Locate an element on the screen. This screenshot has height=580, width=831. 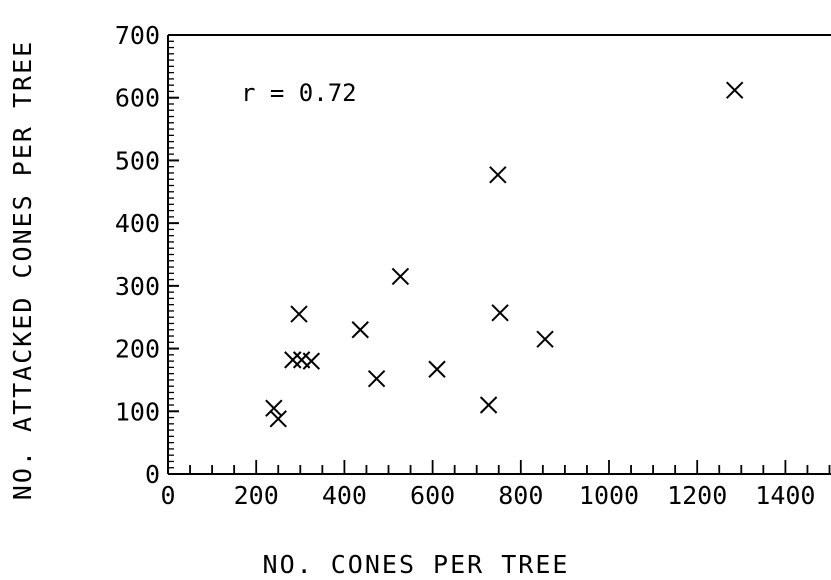
x-tick-label: 1200 is located at coordinates (697, 495).